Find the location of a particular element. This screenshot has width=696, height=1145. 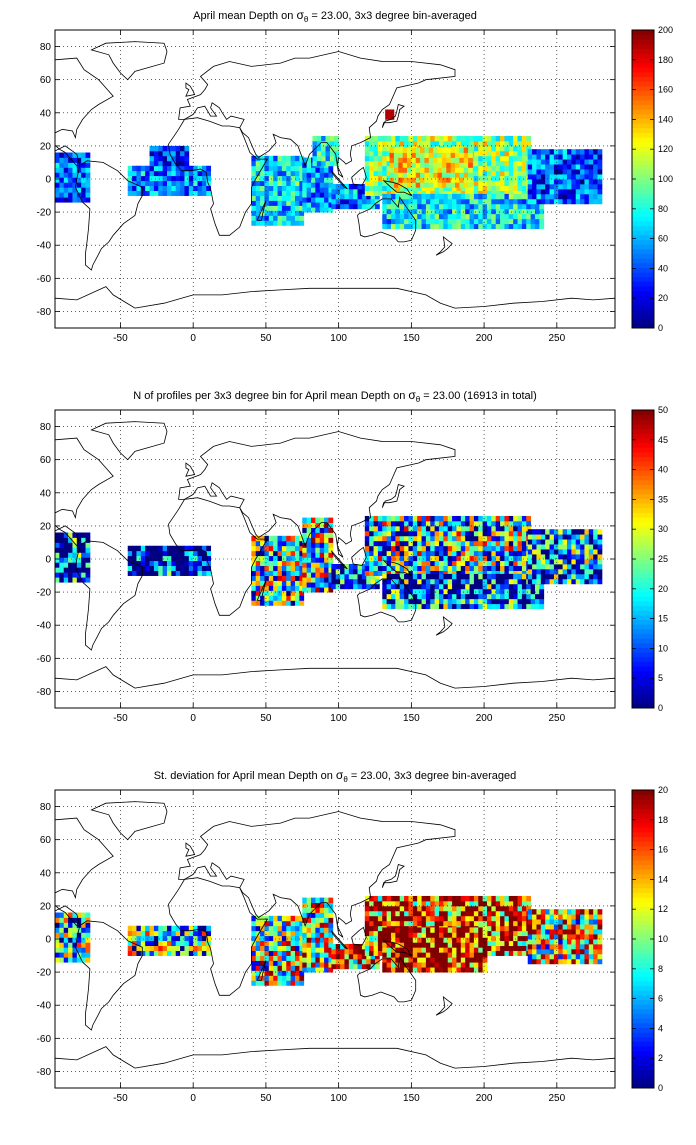

x-tick-label: 0 is located at coordinates (193, 338).